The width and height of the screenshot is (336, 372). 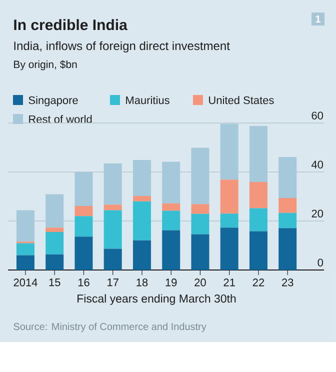 I want to click on y-tick-label: 60, so click(x=318, y=116).